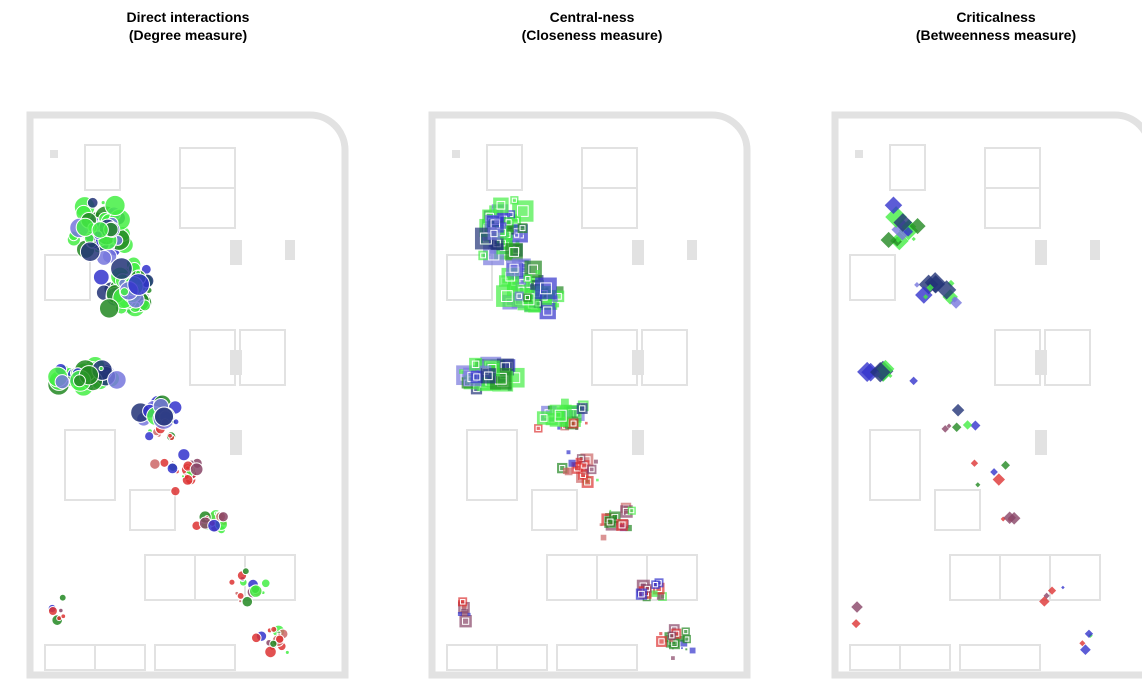 This screenshot has height=681, width=1142. Describe the element at coordinates (592, 17) in the screenshot. I see `panel-title: Central-ness` at that location.